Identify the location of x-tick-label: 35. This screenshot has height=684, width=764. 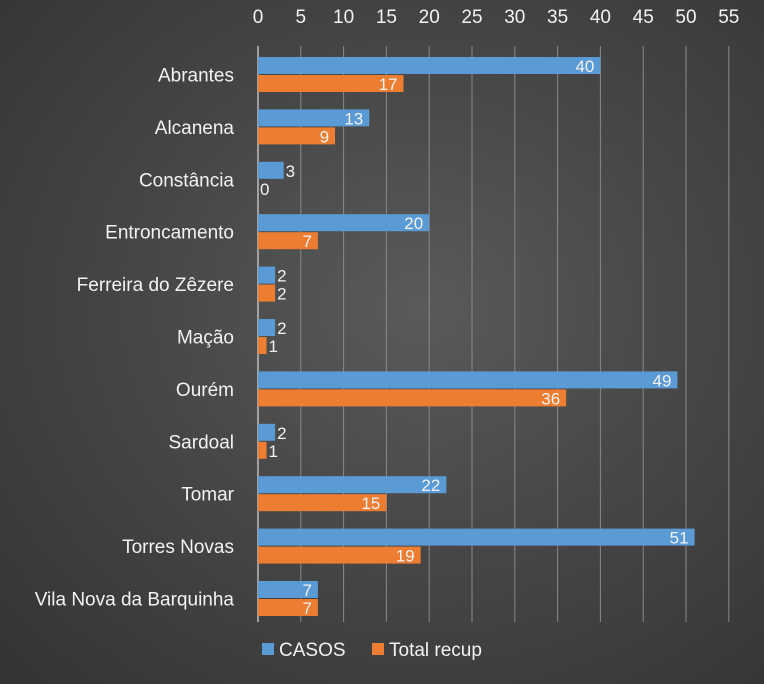
(557, 17).